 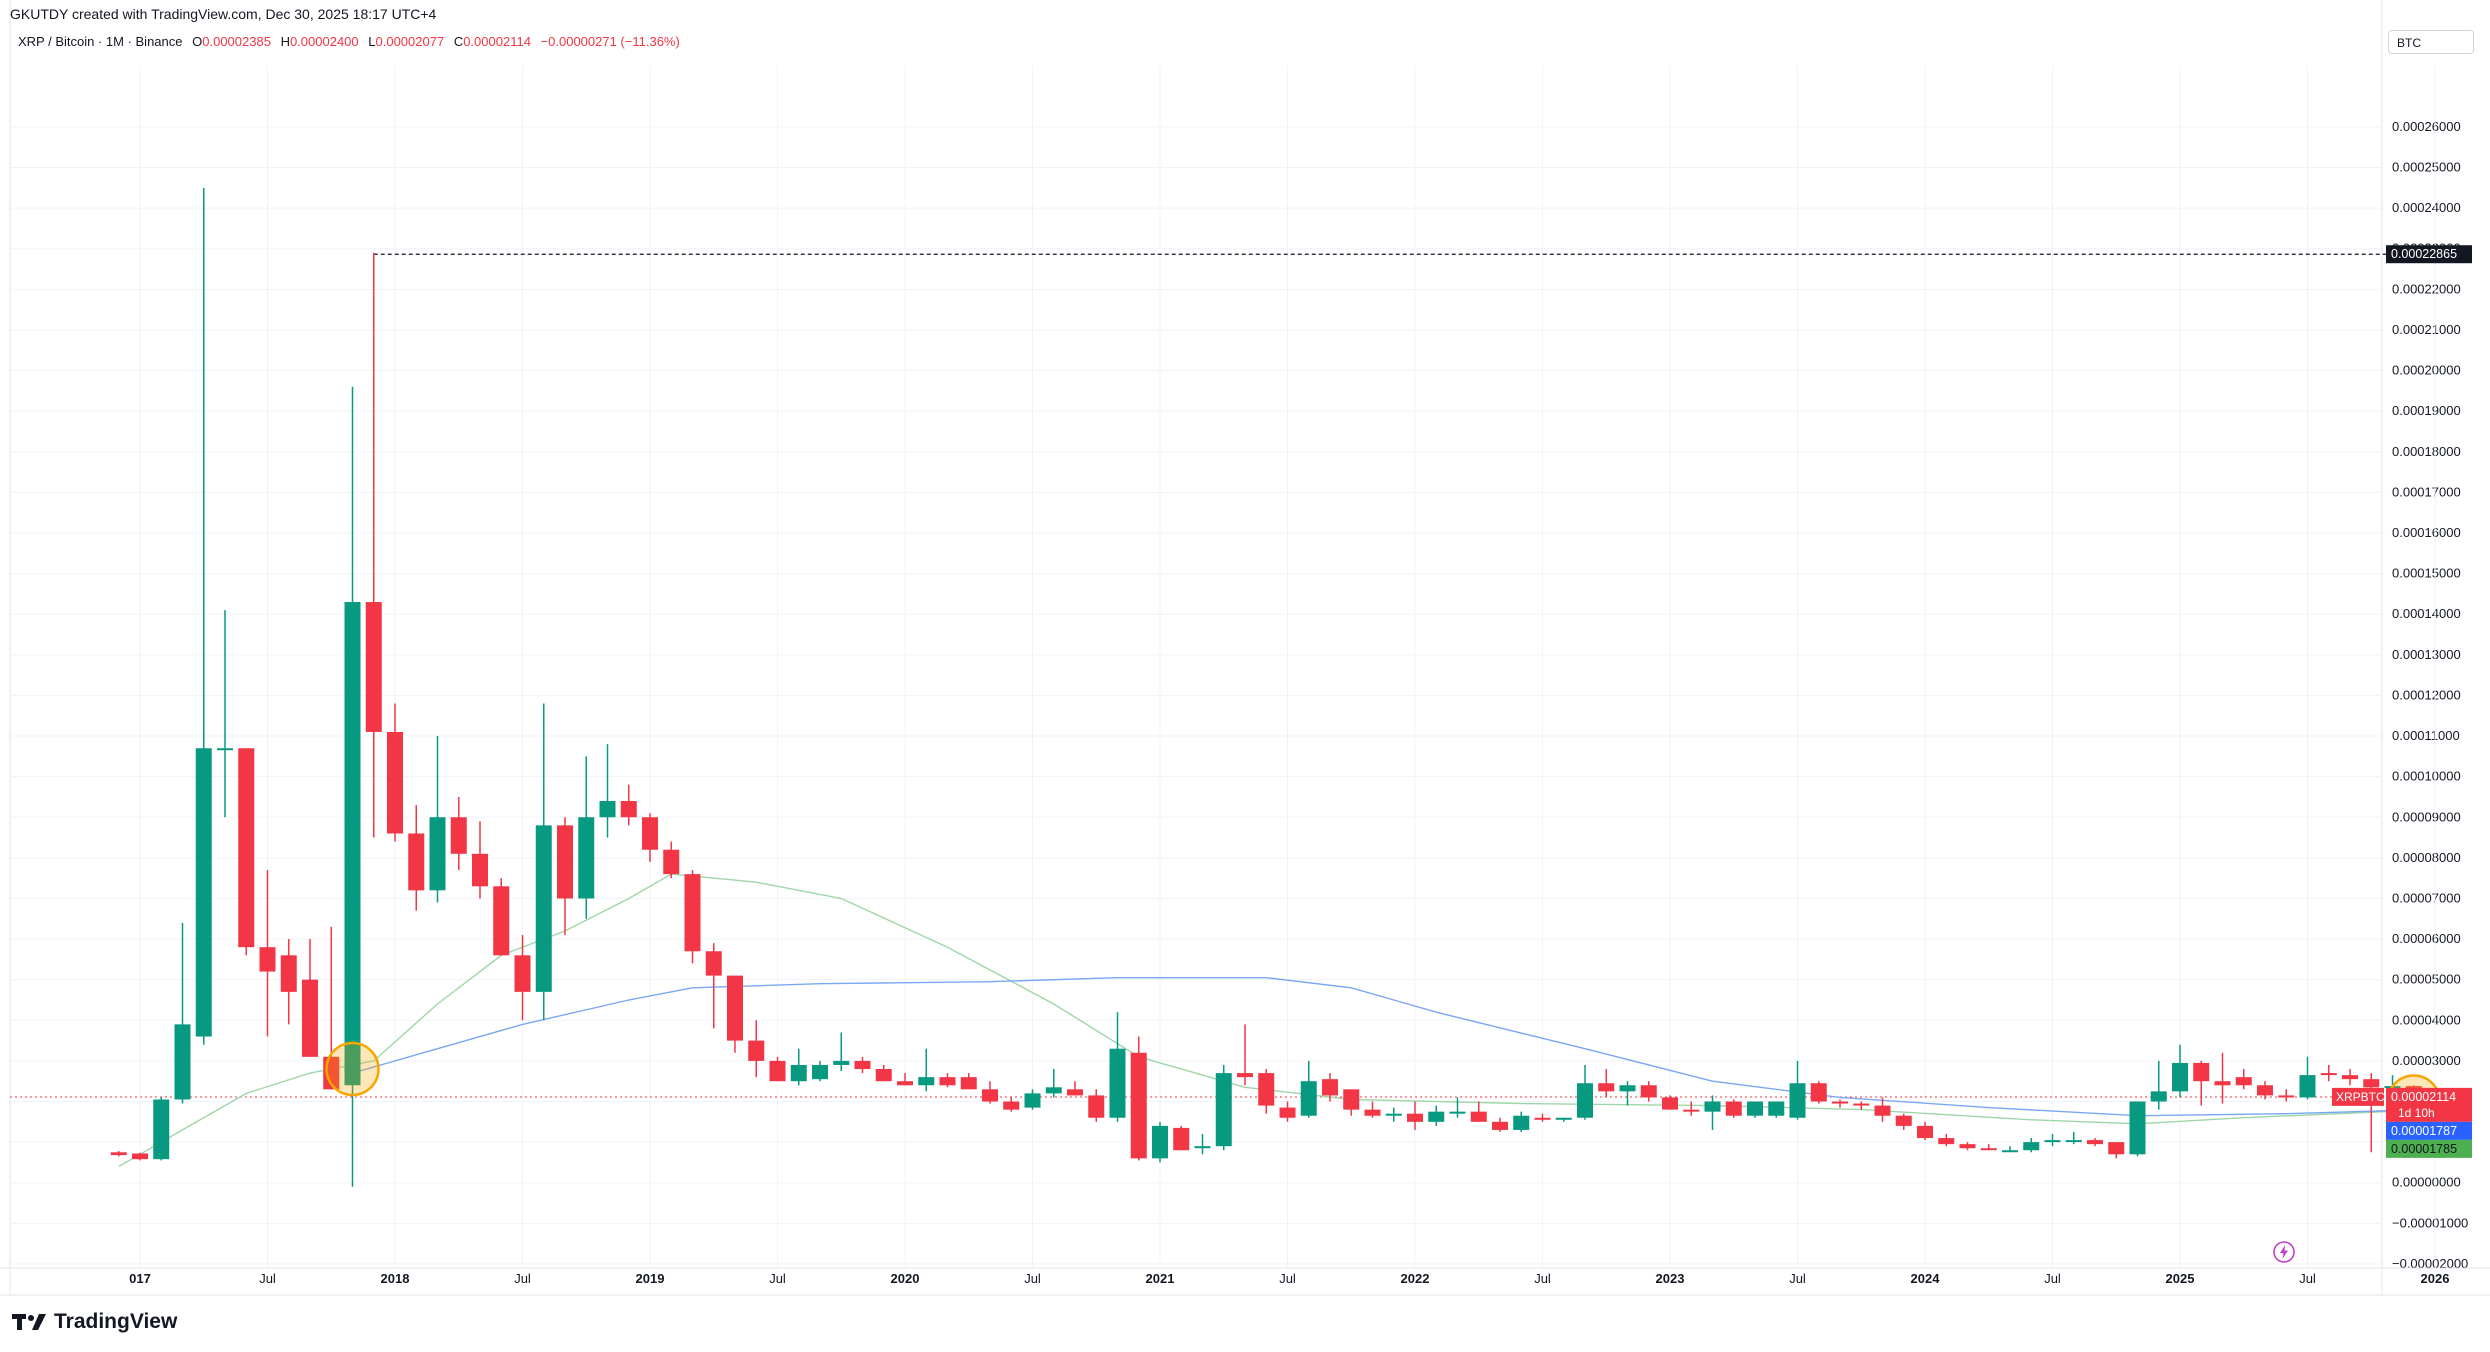 What do you see at coordinates (2426, 207) in the screenshot?
I see `y-tick-label: 0.00024000` at bounding box center [2426, 207].